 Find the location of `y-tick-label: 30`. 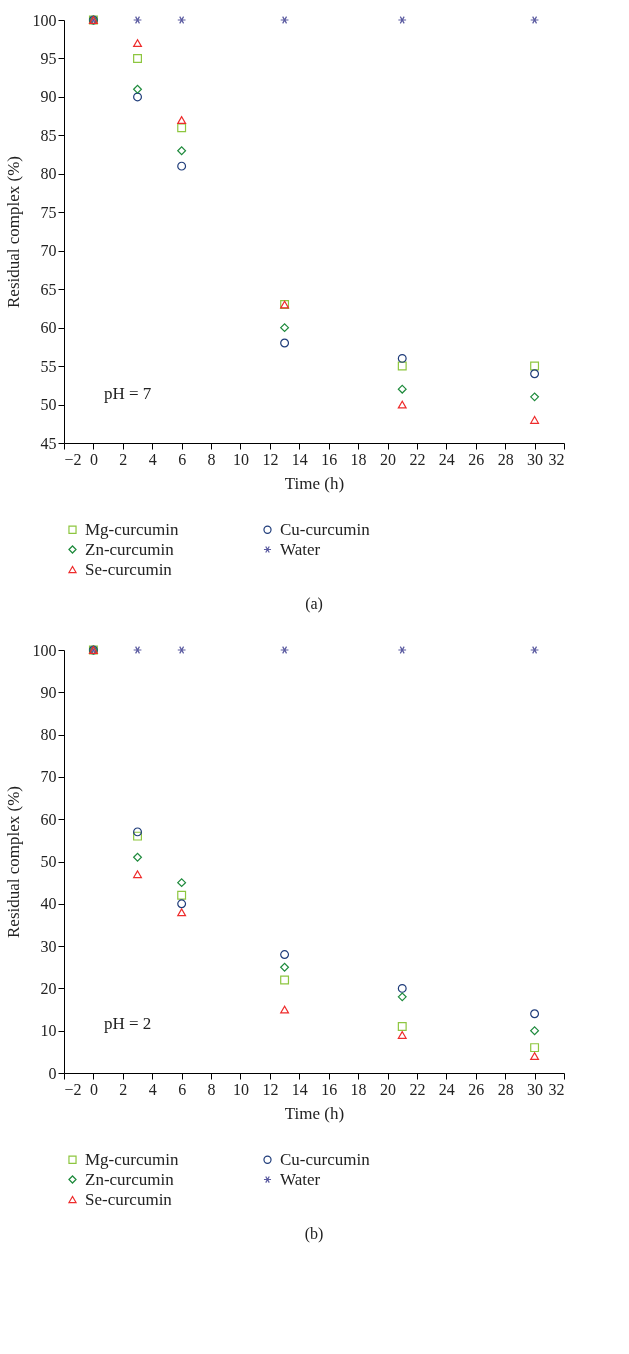

y-tick-label: 30 is located at coordinates (48, 946).